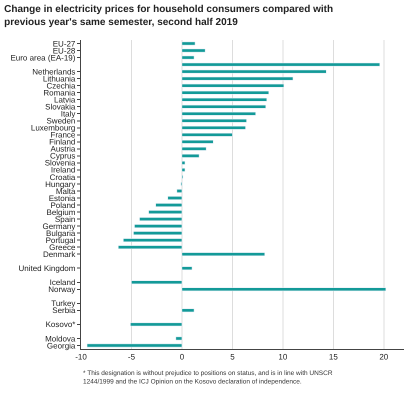 The image size is (416, 397). What do you see at coordinates (169, 16) in the screenshot?
I see `chart-title: Change in electricity prices for household consumers compared with previous year's same semester, second half 2019` at bounding box center [169, 16].